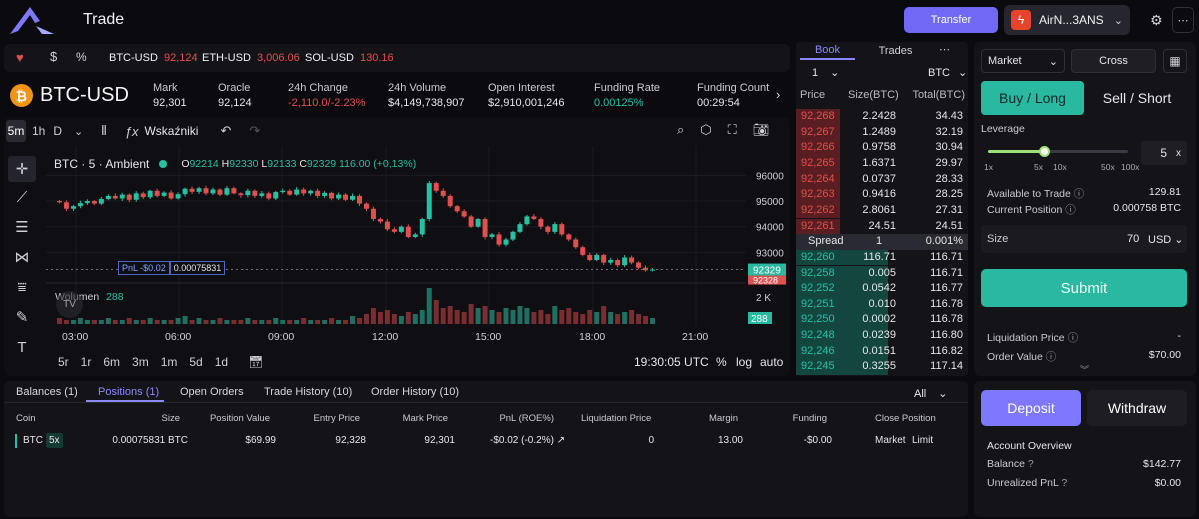 The width and height of the screenshot is (1199, 519). Describe the element at coordinates (129, 392) in the screenshot. I see `positions-tab: Positions (1)` at that location.